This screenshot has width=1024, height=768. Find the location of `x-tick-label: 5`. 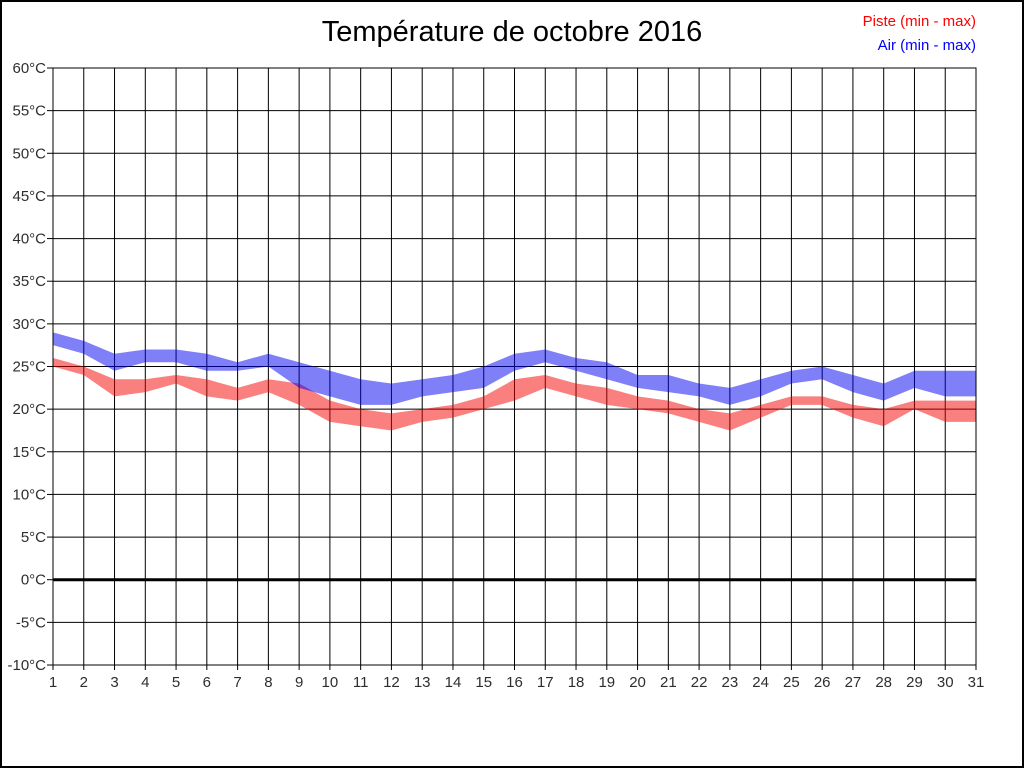

x-tick-label: 5 is located at coordinates (176, 682).